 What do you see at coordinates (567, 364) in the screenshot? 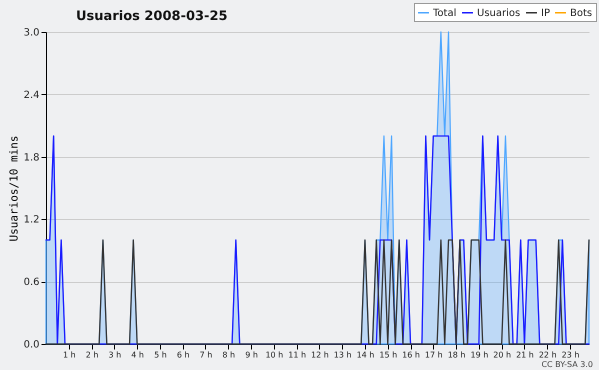
I see `text: CC BY-SA 3.0` at bounding box center [567, 364].